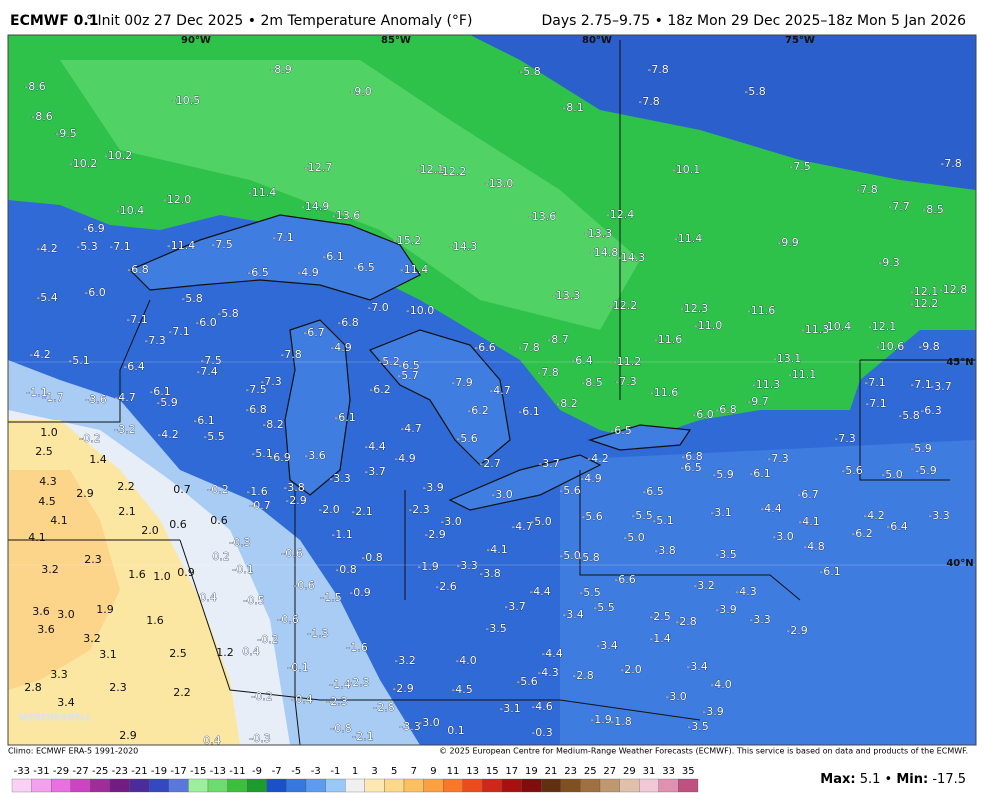  Describe the element at coordinates (377, 307) in the screenshot. I see `anomaly-label: -7.0` at that location.